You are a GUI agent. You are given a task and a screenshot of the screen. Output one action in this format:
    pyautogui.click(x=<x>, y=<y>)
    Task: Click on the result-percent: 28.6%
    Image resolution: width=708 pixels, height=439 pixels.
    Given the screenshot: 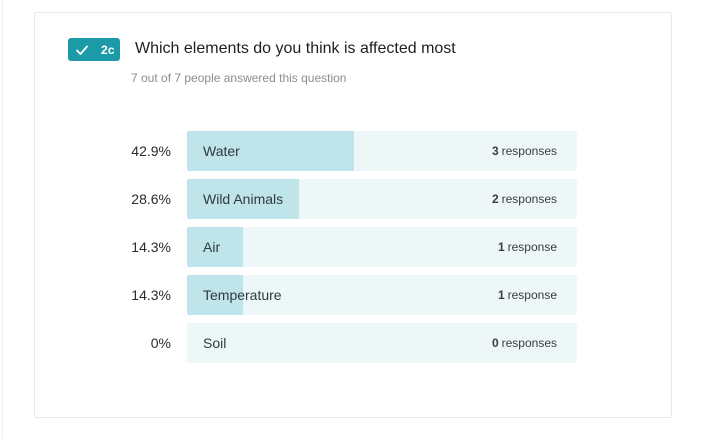 What is the action you would take?
    pyautogui.click(x=151, y=199)
    